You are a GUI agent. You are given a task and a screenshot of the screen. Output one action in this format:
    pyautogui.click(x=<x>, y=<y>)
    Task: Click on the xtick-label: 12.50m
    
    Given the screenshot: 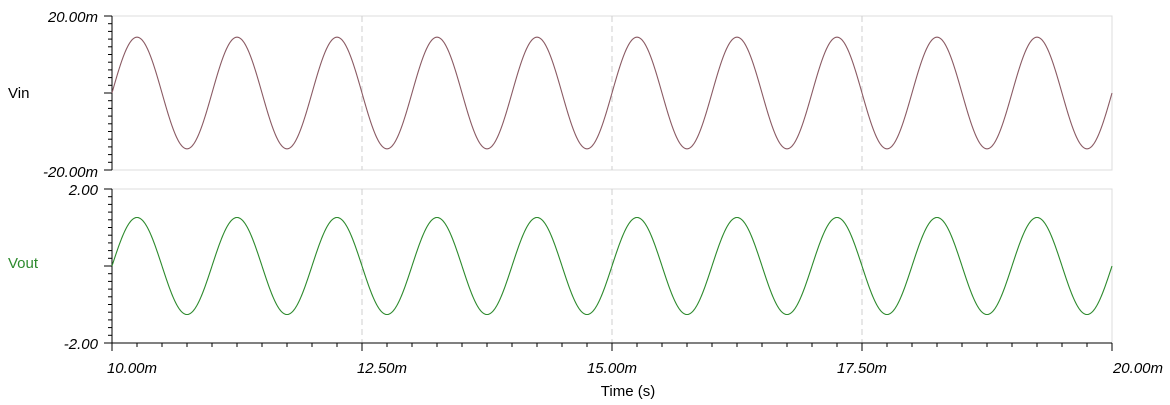 What is the action you would take?
    pyautogui.click(x=382, y=368)
    